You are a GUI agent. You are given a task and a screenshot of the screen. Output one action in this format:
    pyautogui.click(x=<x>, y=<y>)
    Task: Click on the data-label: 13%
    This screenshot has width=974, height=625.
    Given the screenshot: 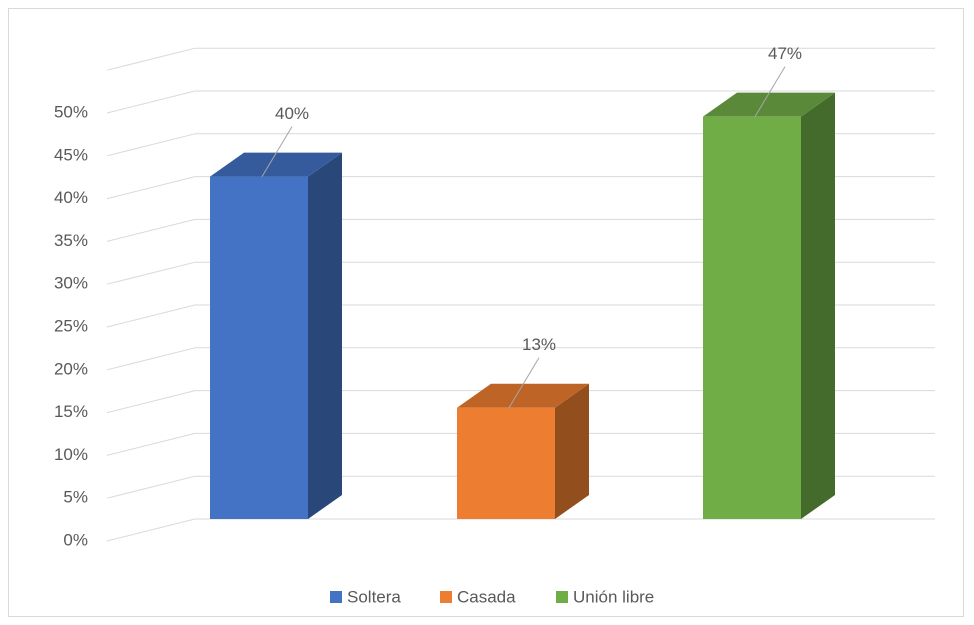 What is the action you would take?
    pyautogui.click(x=539, y=344)
    